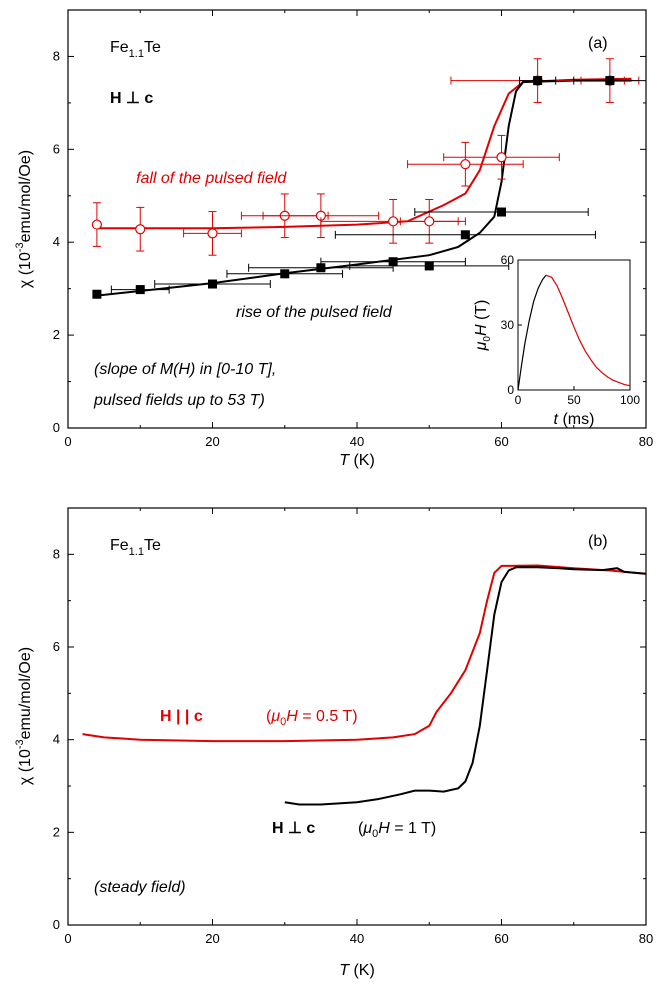 The image size is (668, 984). What do you see at coordinates (181, 716) in the screenshot?
I see `h-parallel-c-label: H | | c` at bounding box center [181, 716].